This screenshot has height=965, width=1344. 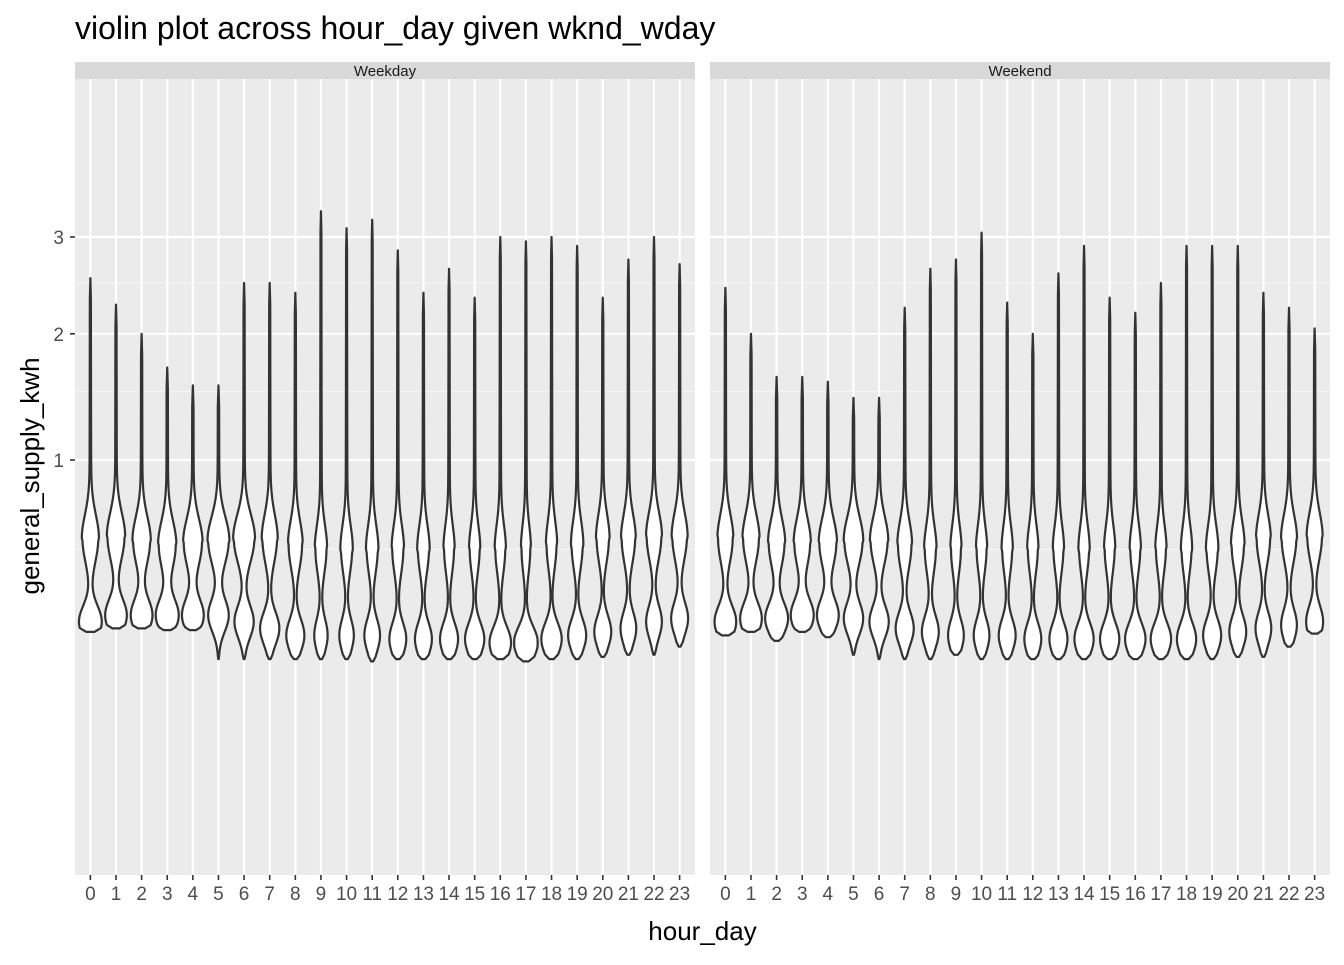 I want to click on y-tick-label: 3, so click(x=58, y=238).